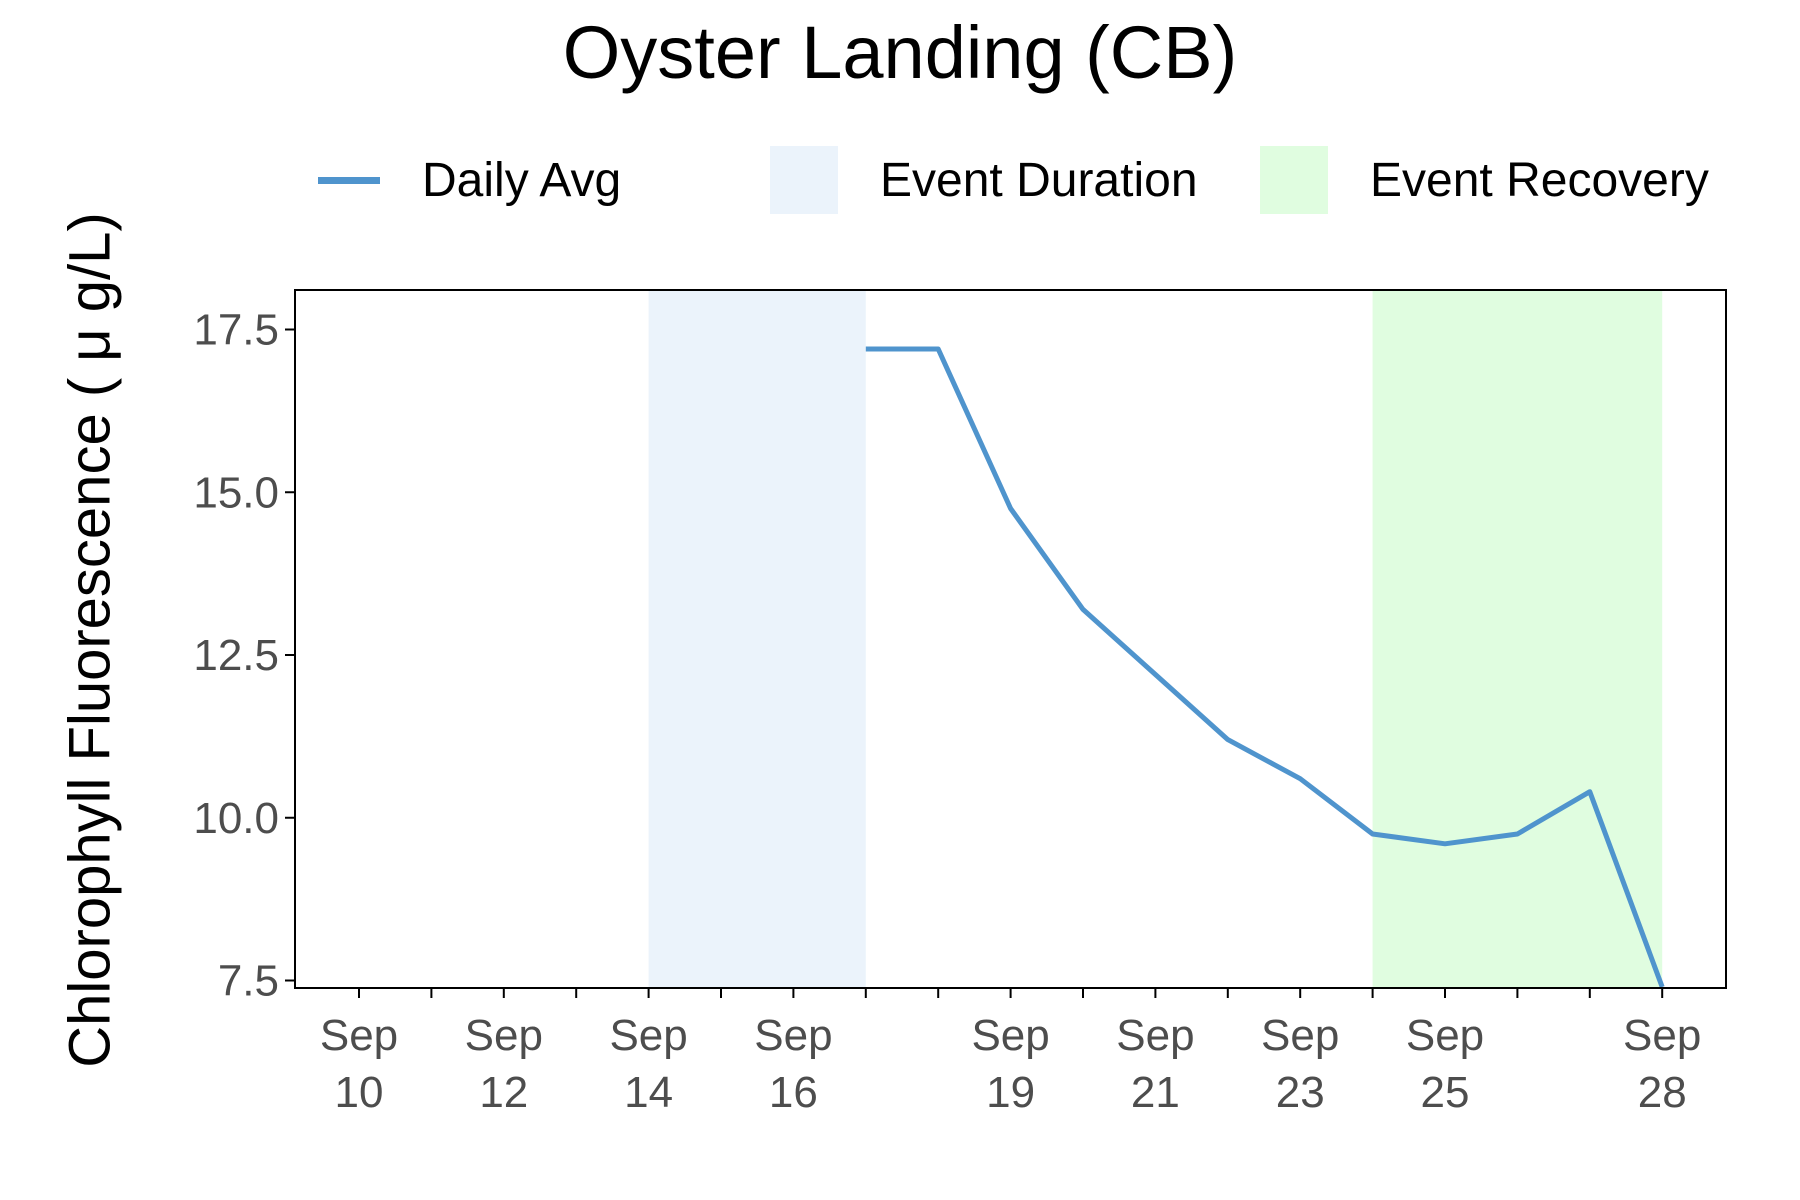  What do you see at coordinates (236, 330) in the screenshot?
I see `y-tick-label: 17.5` at bounding box center [236, 330].